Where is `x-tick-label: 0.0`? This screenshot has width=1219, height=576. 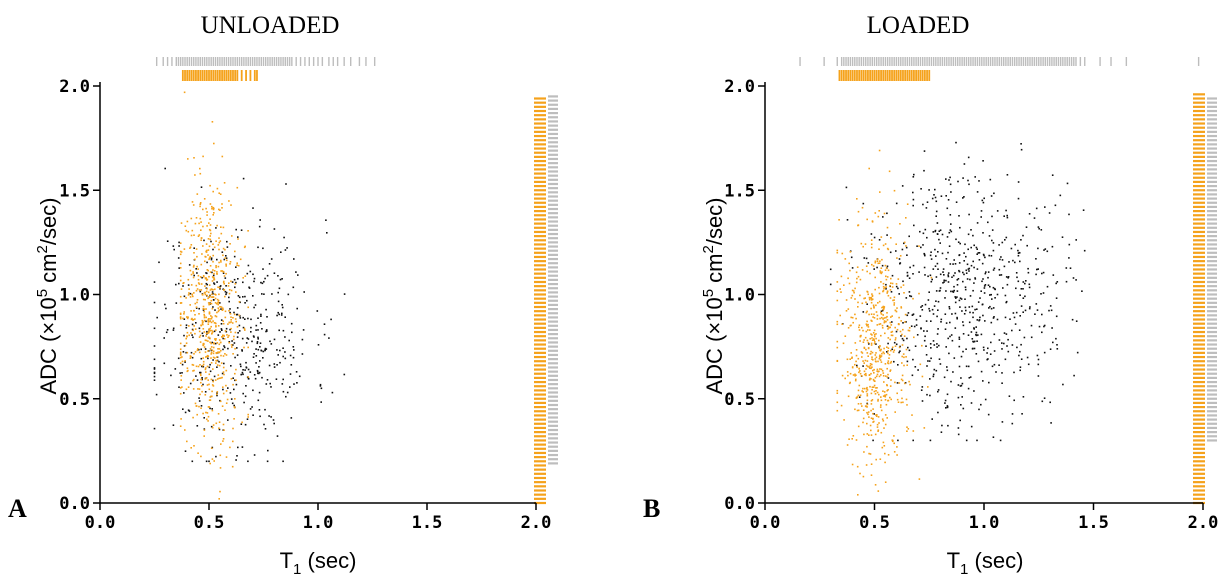
x-tick-label: 0.0 is located at coordinates (765, 523).